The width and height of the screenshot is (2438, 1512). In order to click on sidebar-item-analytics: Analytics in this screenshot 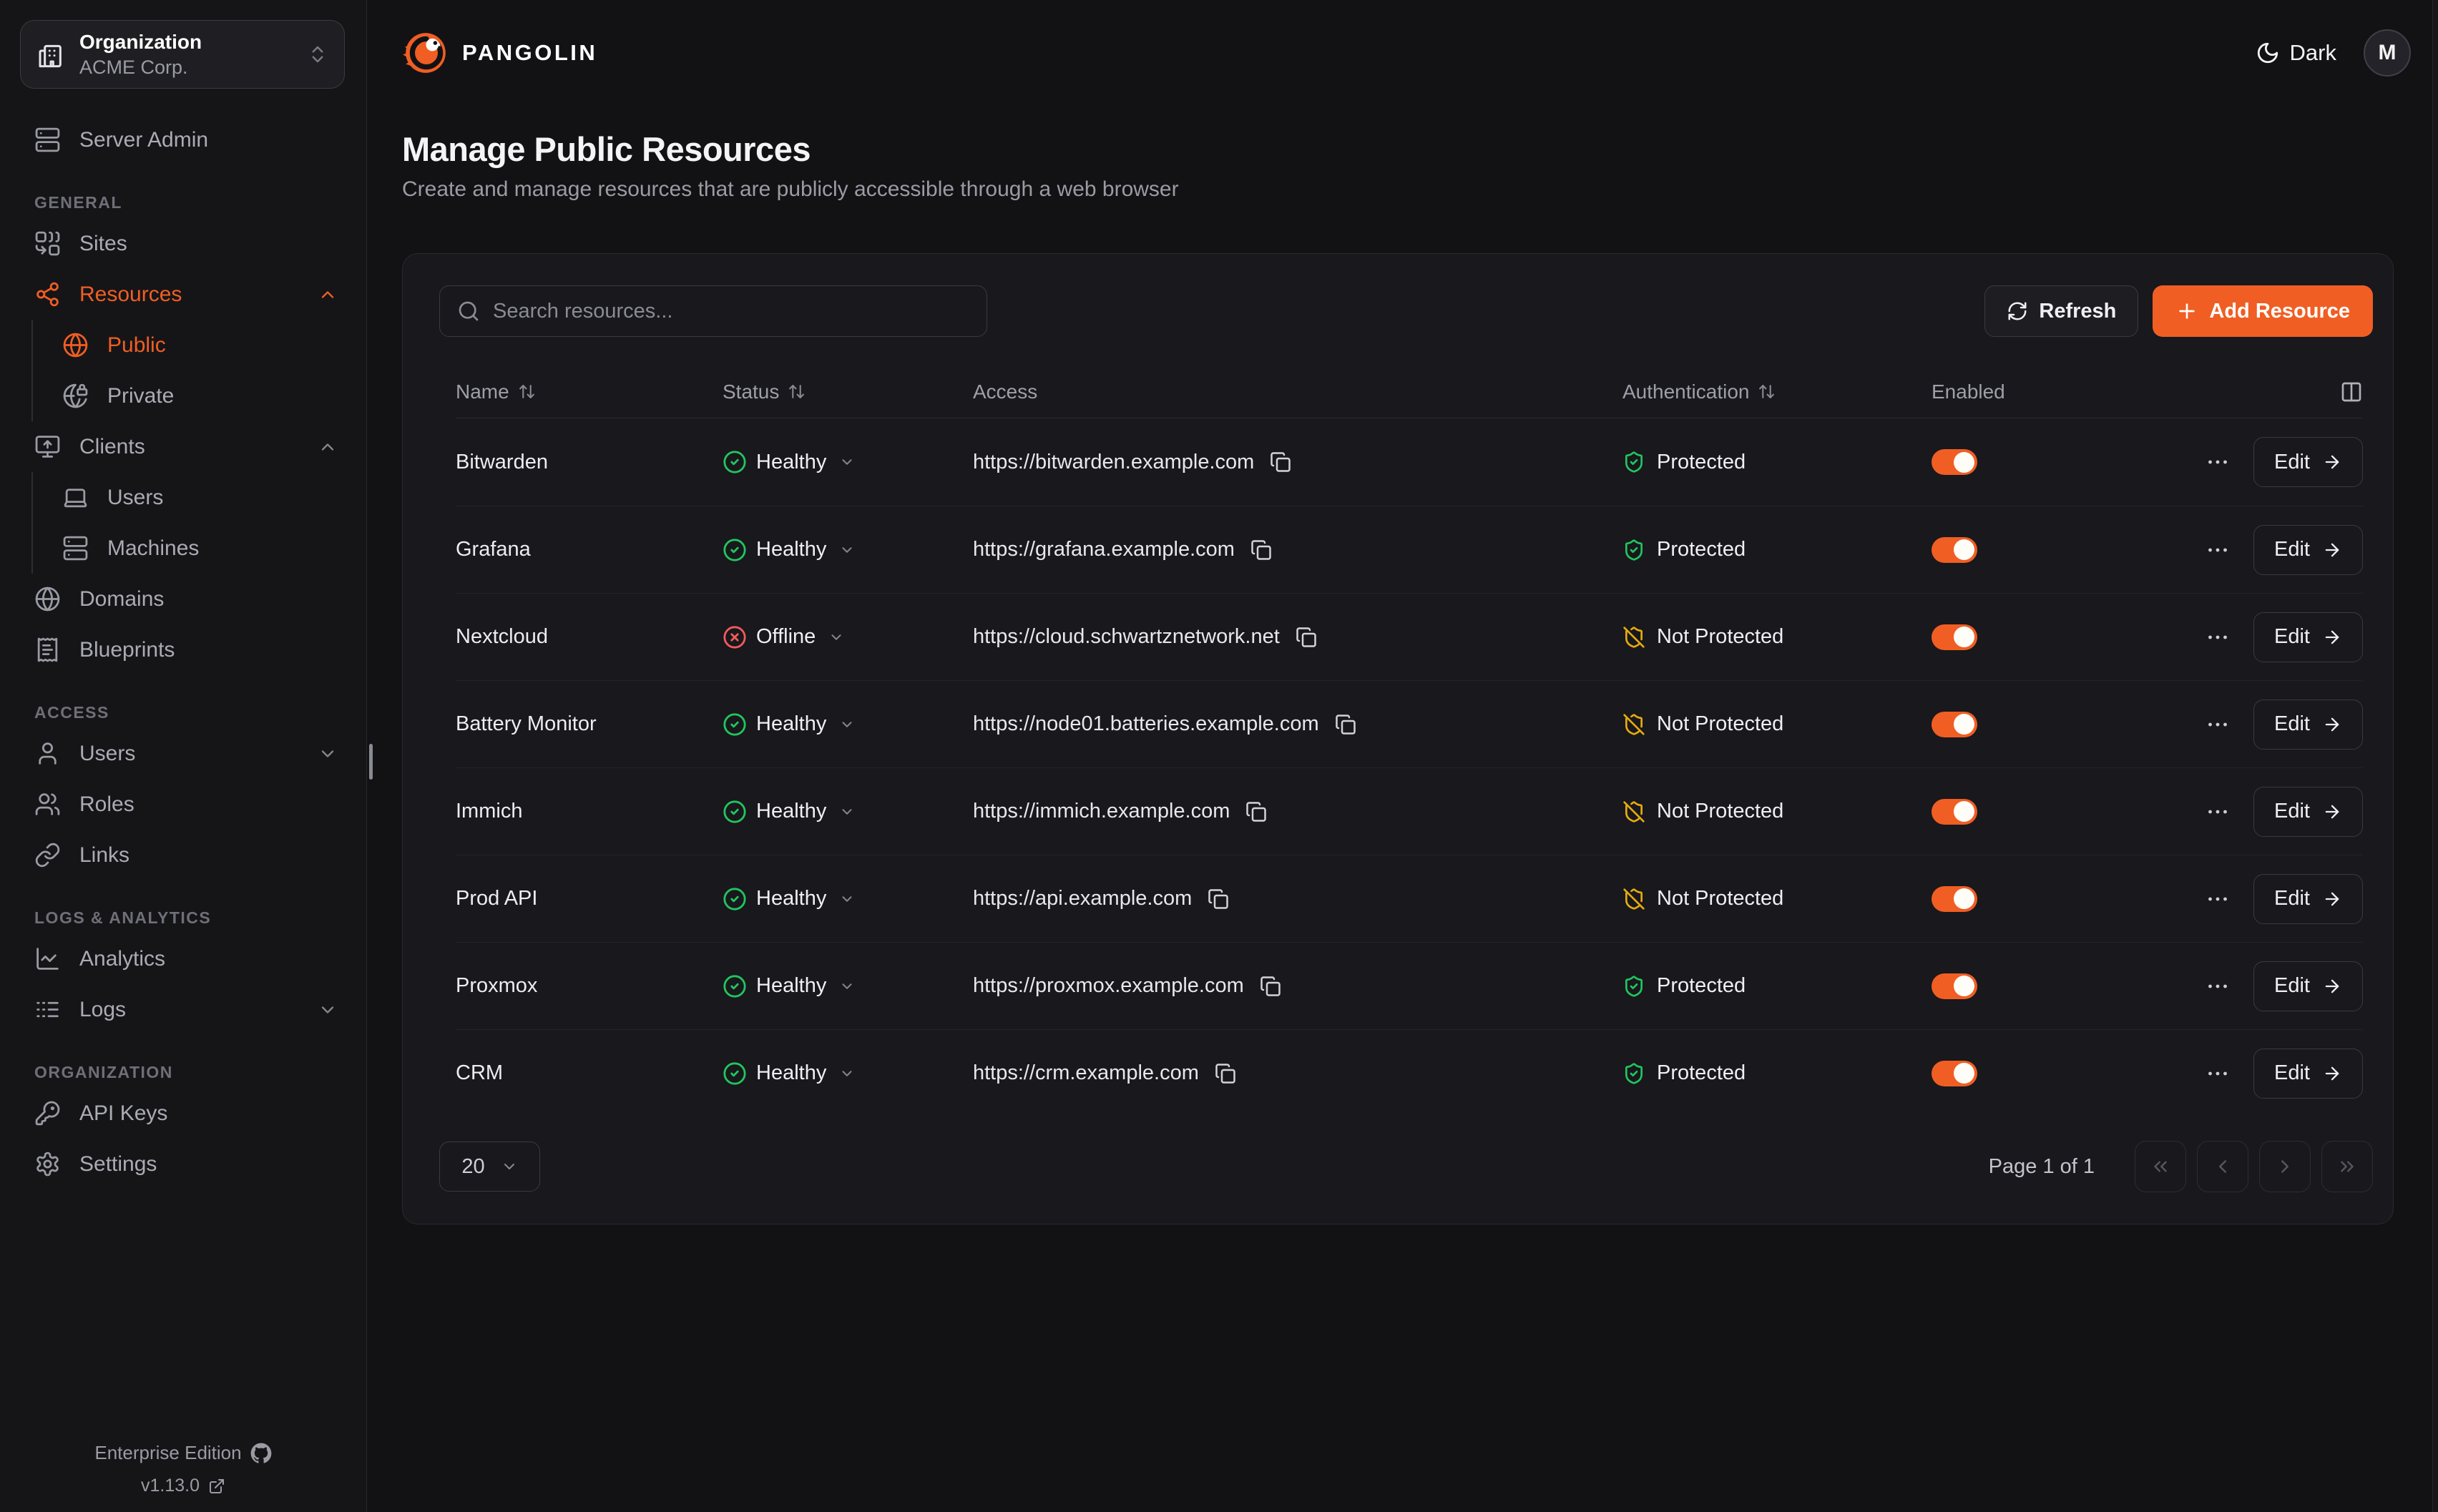, I will do `click(183, 958)`.